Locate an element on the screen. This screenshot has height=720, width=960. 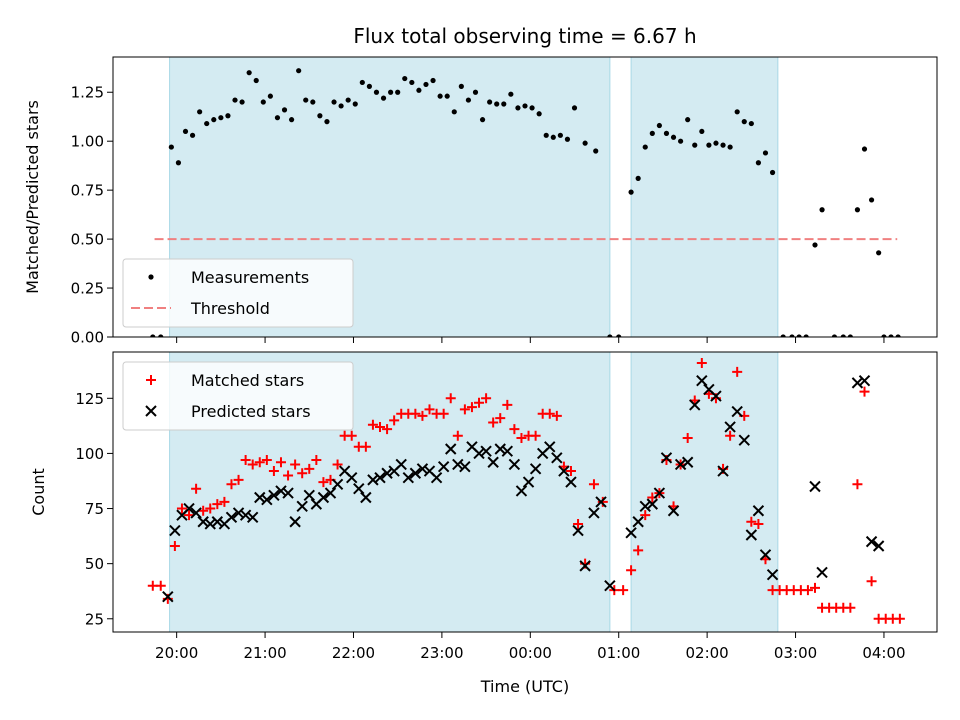
y-axis-label-count: Count is located at coordinates (38, 492).